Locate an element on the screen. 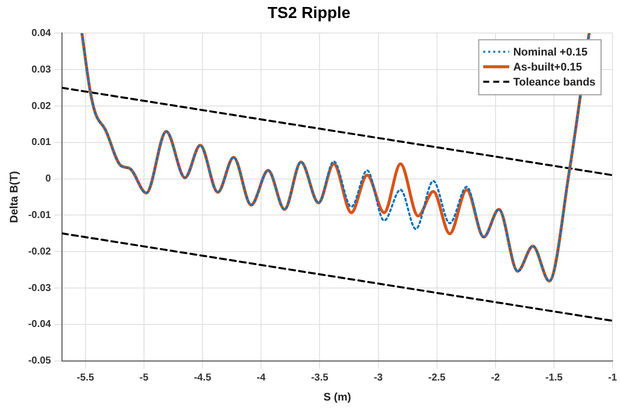 The height and width of the screenshot is (408, 620). y-tick-label: 0.02 is located at coordinates (42, 106).